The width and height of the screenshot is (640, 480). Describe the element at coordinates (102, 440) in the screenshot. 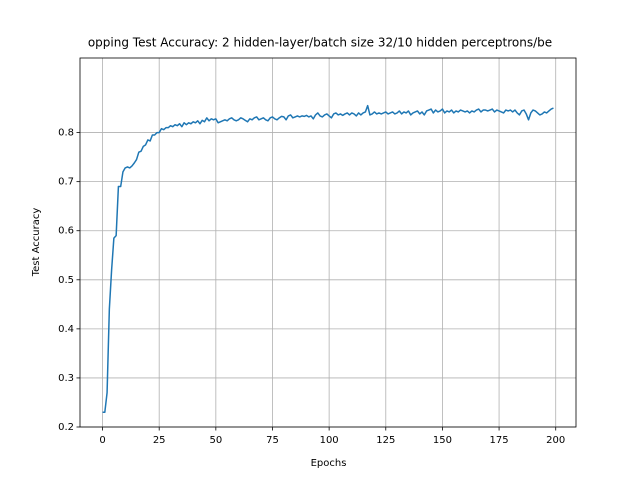

I see `x-tick-label: 0` at that location.